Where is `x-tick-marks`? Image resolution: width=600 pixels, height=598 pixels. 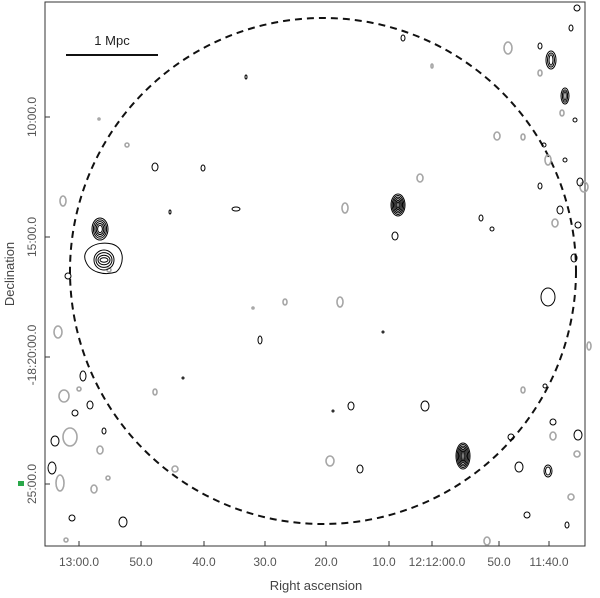
x-tick-marks is located at coordinates (314, 543).